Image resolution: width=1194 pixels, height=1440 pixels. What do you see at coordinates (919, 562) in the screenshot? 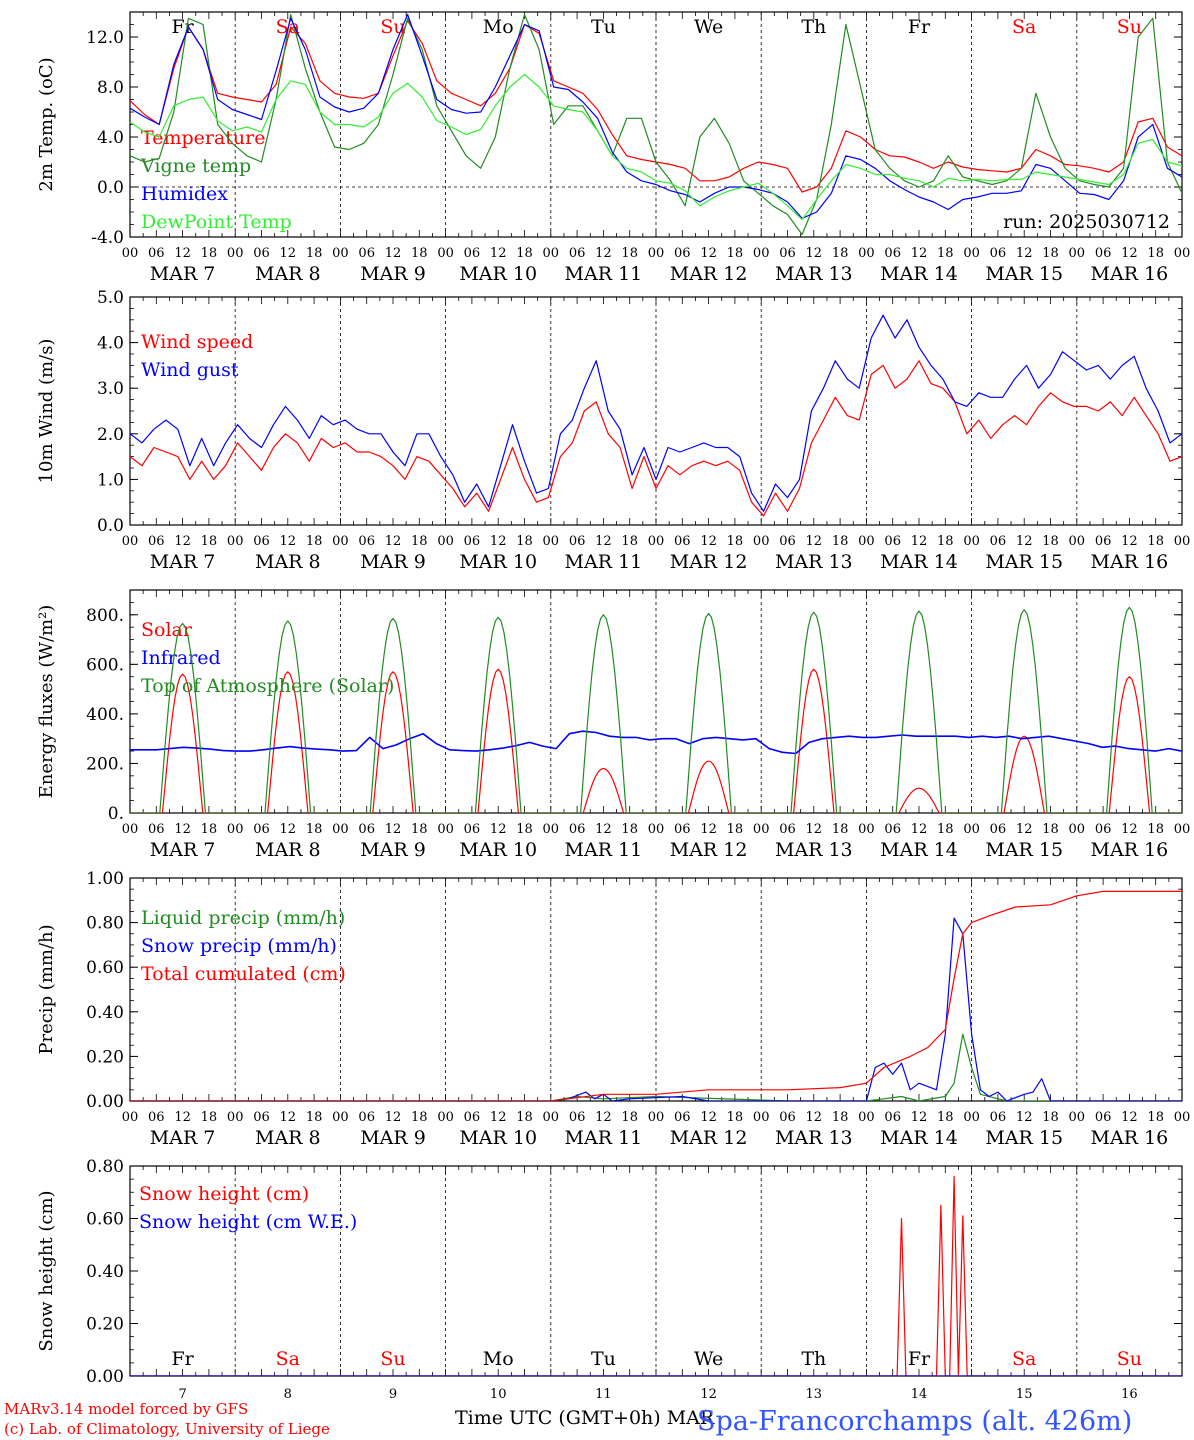
I see `date-label: MAR 14` at bounding box center [919, 562].